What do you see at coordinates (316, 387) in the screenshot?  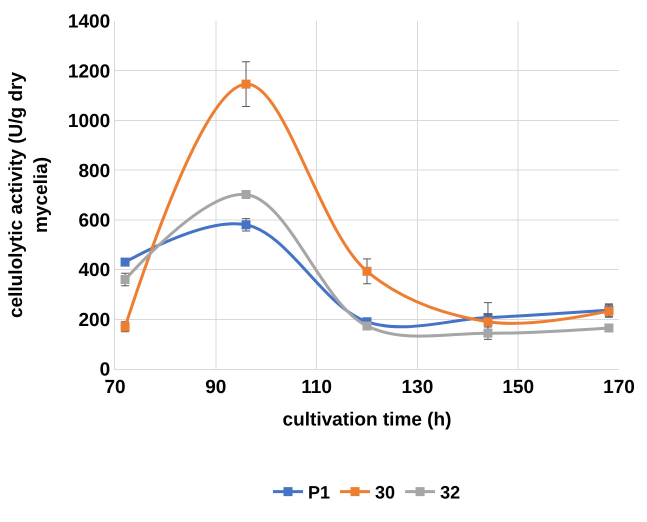 I see `x-tick-label: 110` at bounding box center [316, 387].